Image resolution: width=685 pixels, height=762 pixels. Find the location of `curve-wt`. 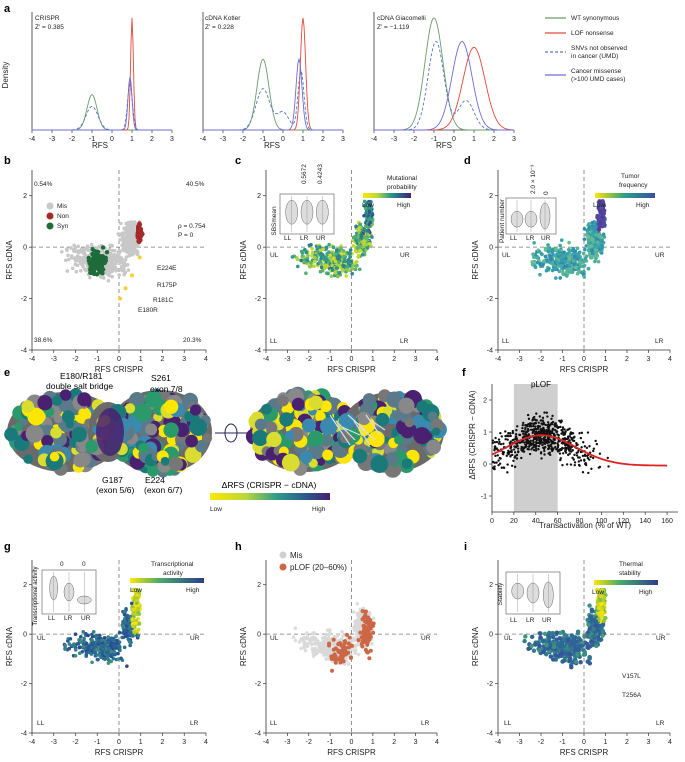

curve-wt is located at coordinates (273, 94).